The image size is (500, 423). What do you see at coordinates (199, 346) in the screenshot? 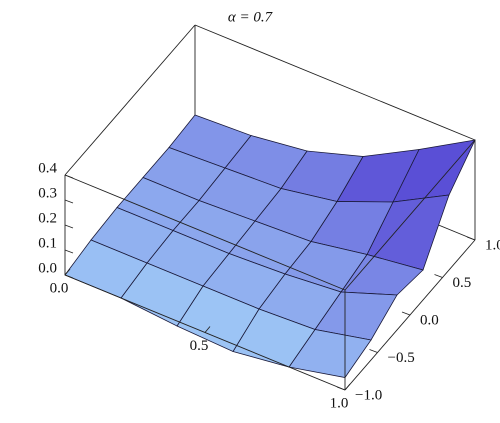
I see `x-tick-label: 0.5` at bounding box center [199, 346].